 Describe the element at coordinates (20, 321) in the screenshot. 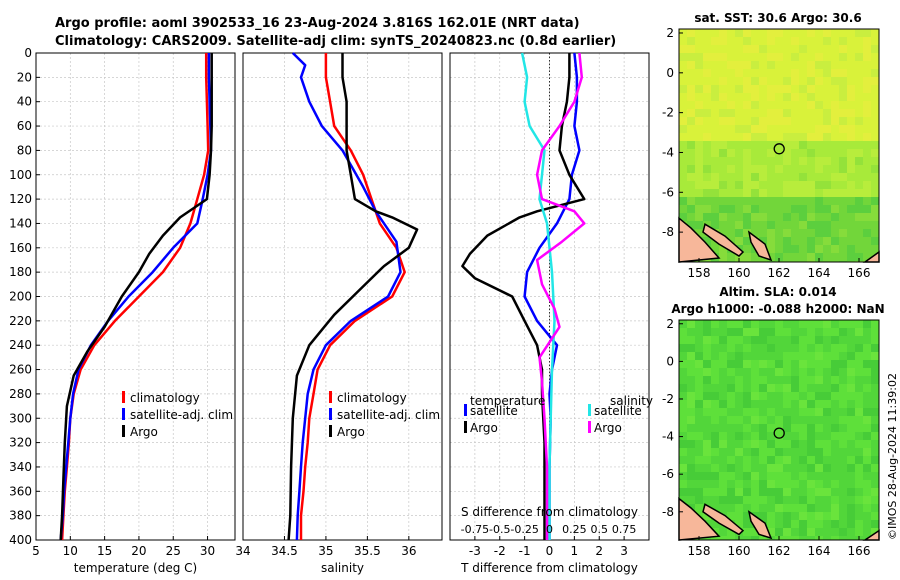

I see `y-tick-label: 220` at that location.